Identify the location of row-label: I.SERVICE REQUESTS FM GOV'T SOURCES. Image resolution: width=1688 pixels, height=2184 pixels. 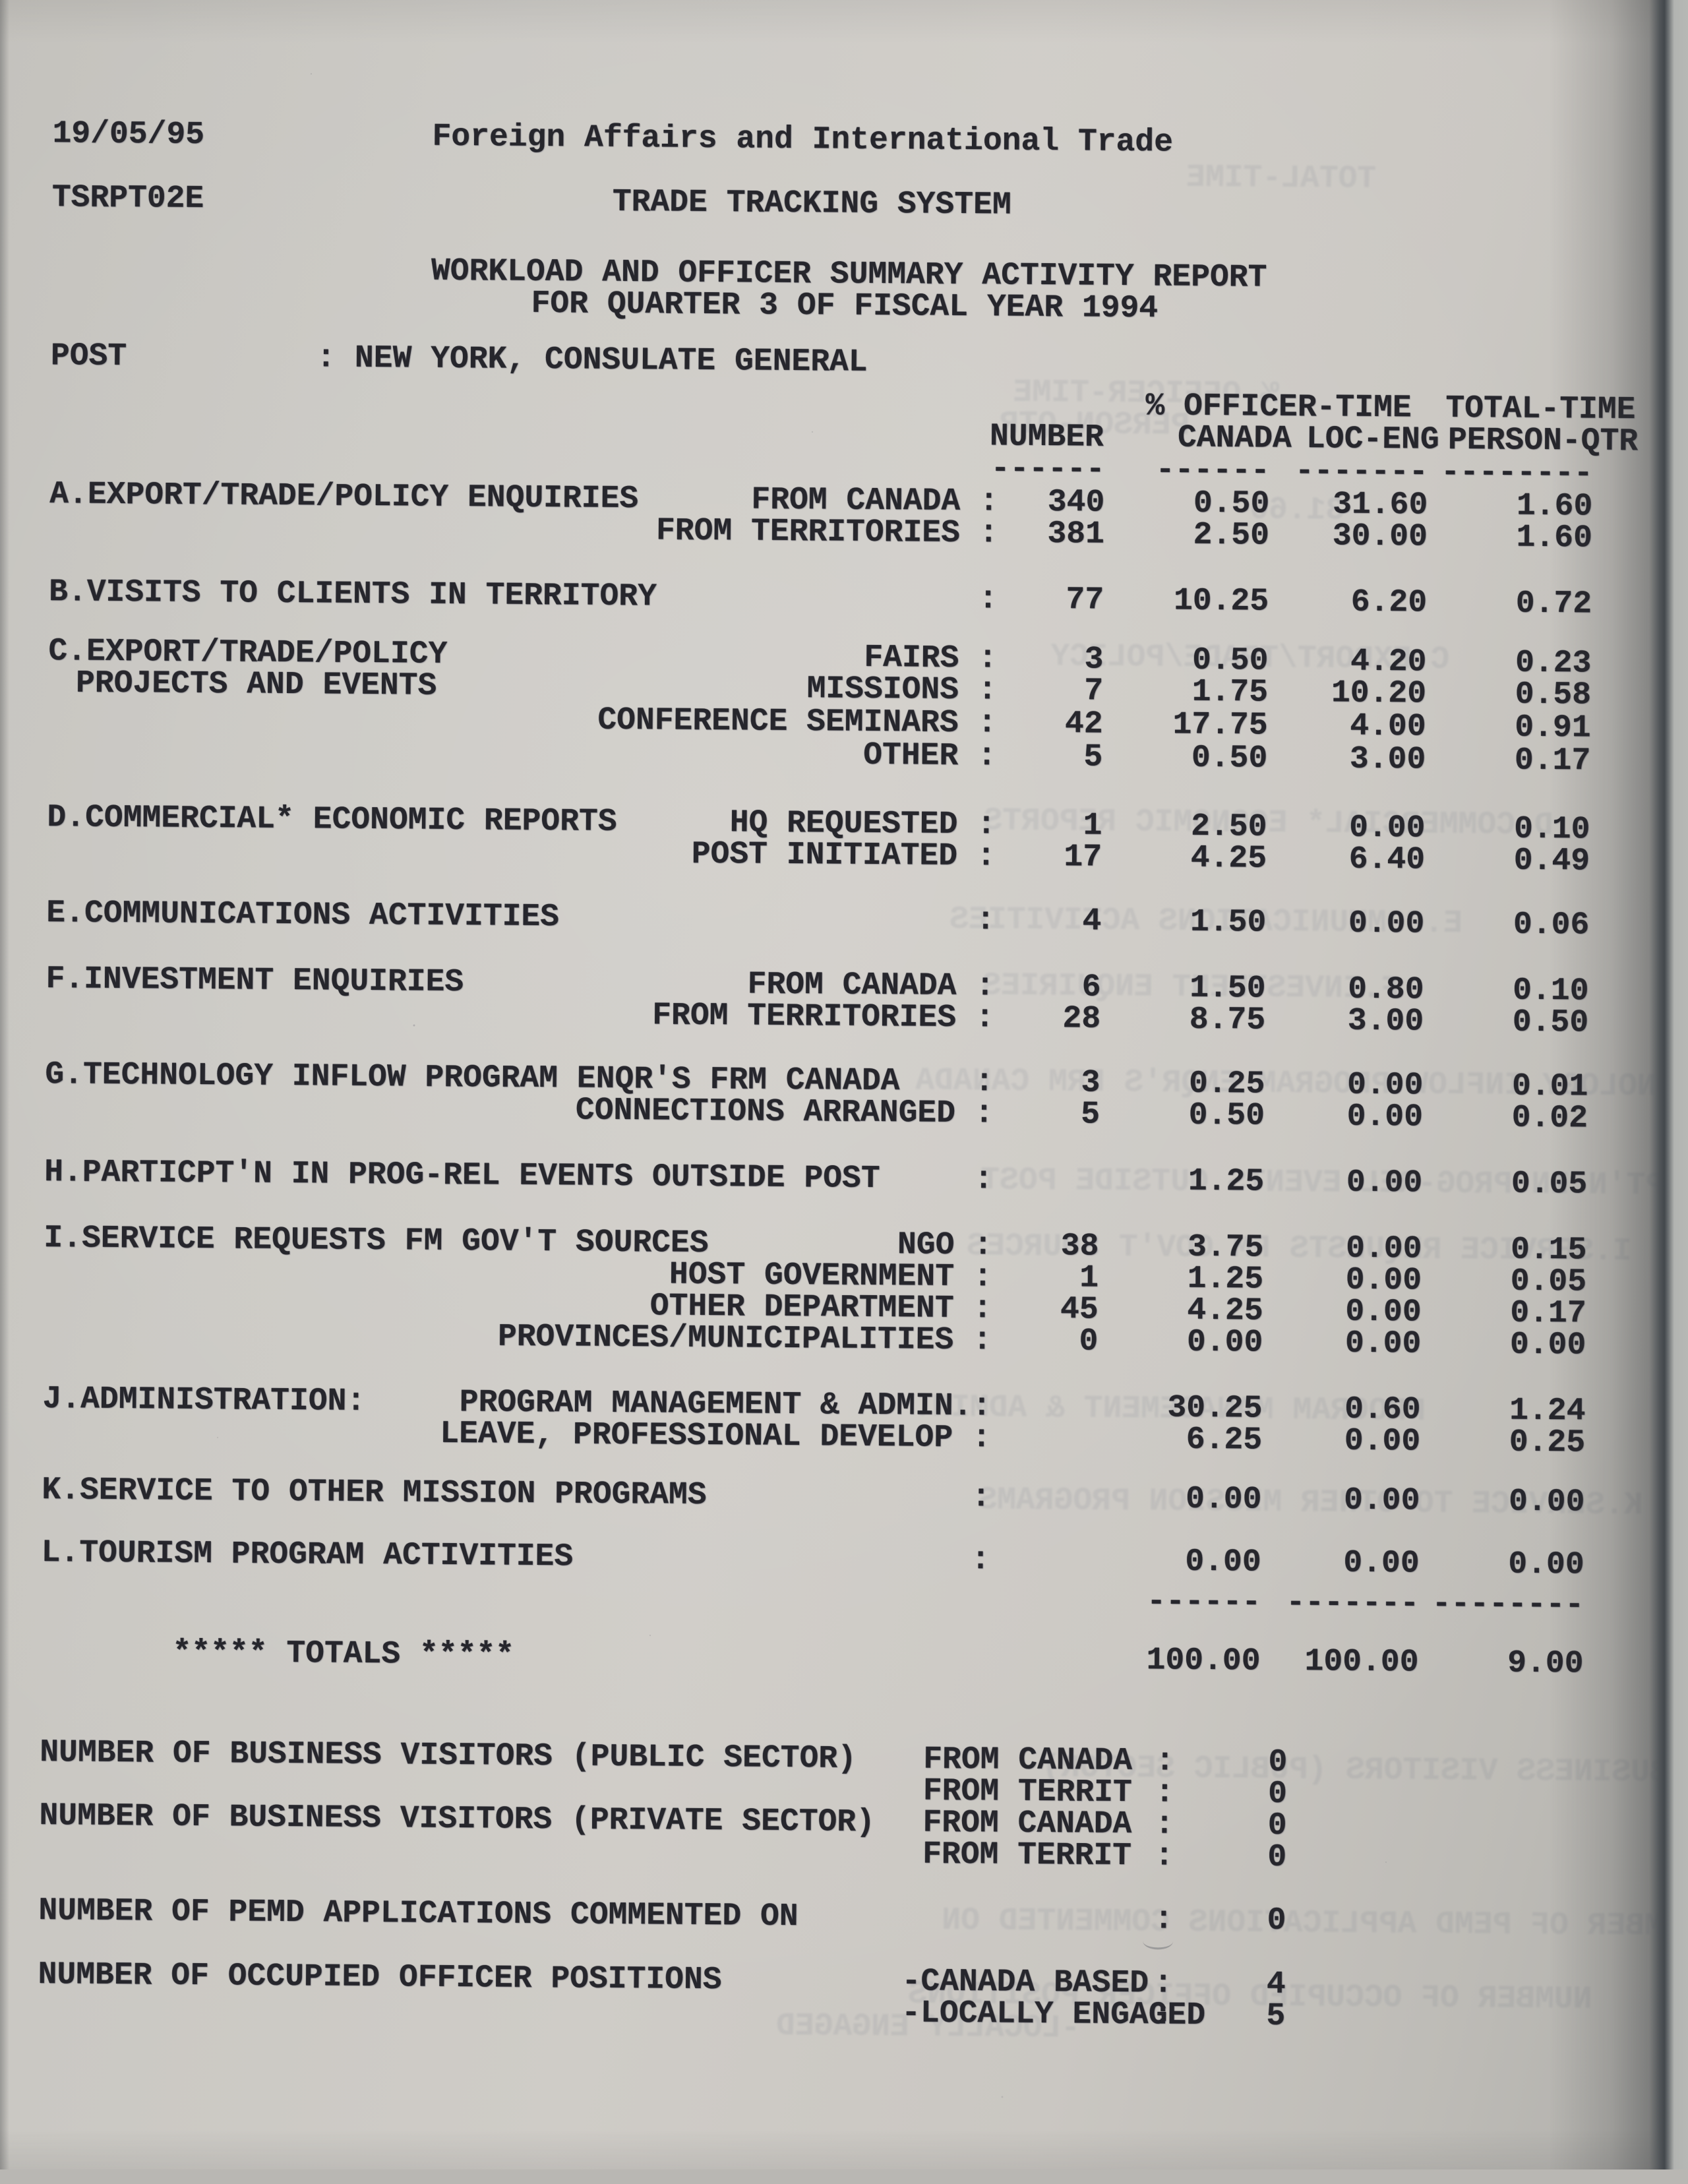
(376, 1241).